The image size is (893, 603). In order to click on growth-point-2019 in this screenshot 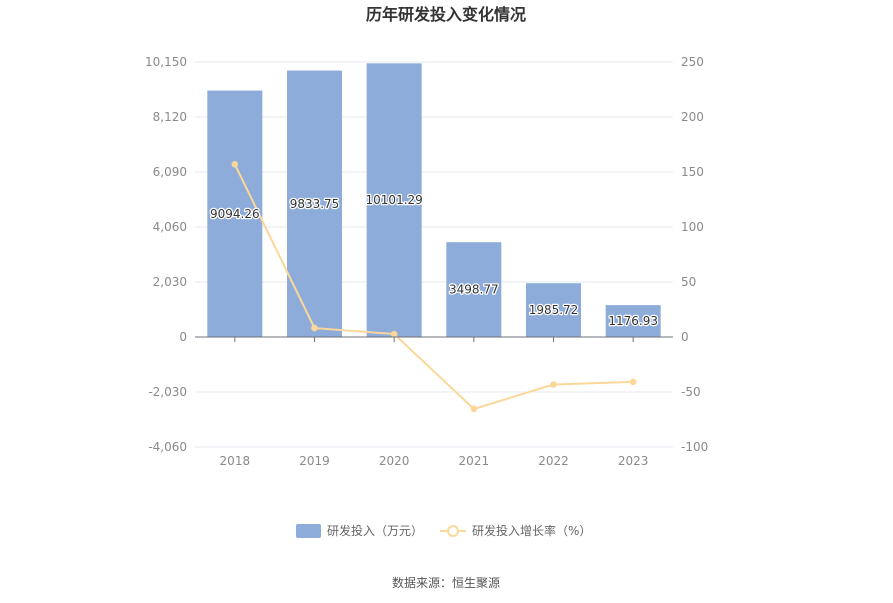, I will do `click(314, 328)`.